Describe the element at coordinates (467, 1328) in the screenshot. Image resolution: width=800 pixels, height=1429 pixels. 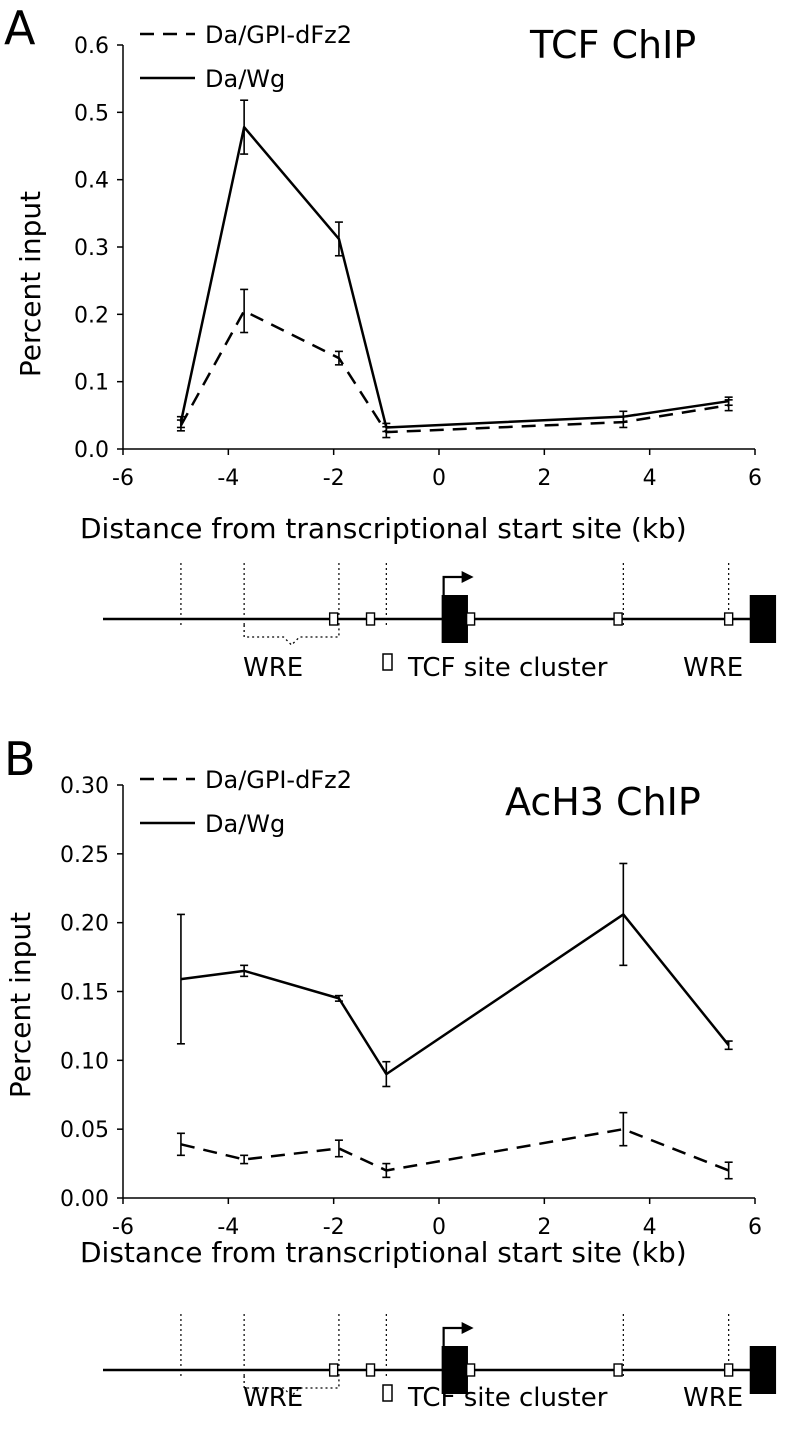
I see `tss-arrowhead-b` at that location.